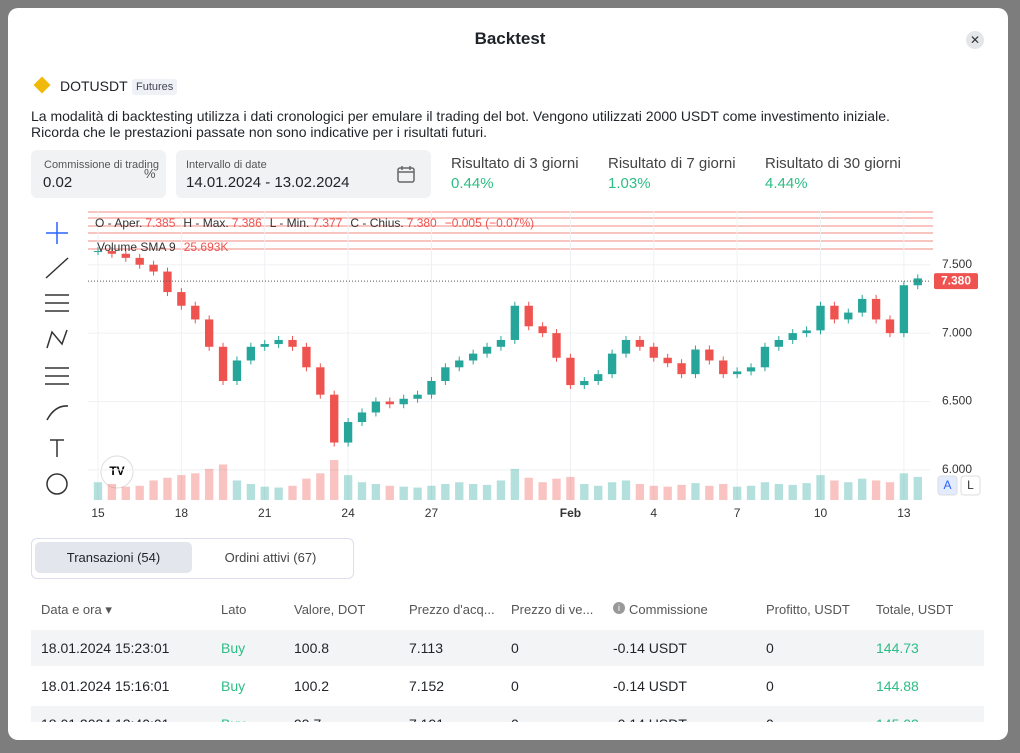 Image resolution: width=1020 pixels, height=753 pixels. I want to click on column-header: Valore, DOT, so click(330, 609).